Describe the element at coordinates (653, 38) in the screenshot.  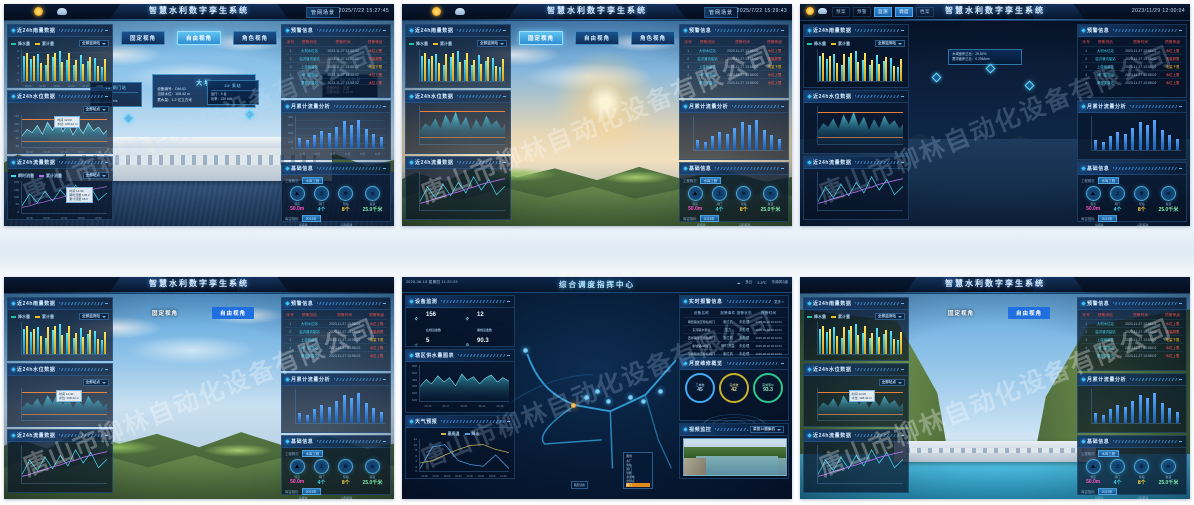
I see `view-button-role: 角色视角` at that location.